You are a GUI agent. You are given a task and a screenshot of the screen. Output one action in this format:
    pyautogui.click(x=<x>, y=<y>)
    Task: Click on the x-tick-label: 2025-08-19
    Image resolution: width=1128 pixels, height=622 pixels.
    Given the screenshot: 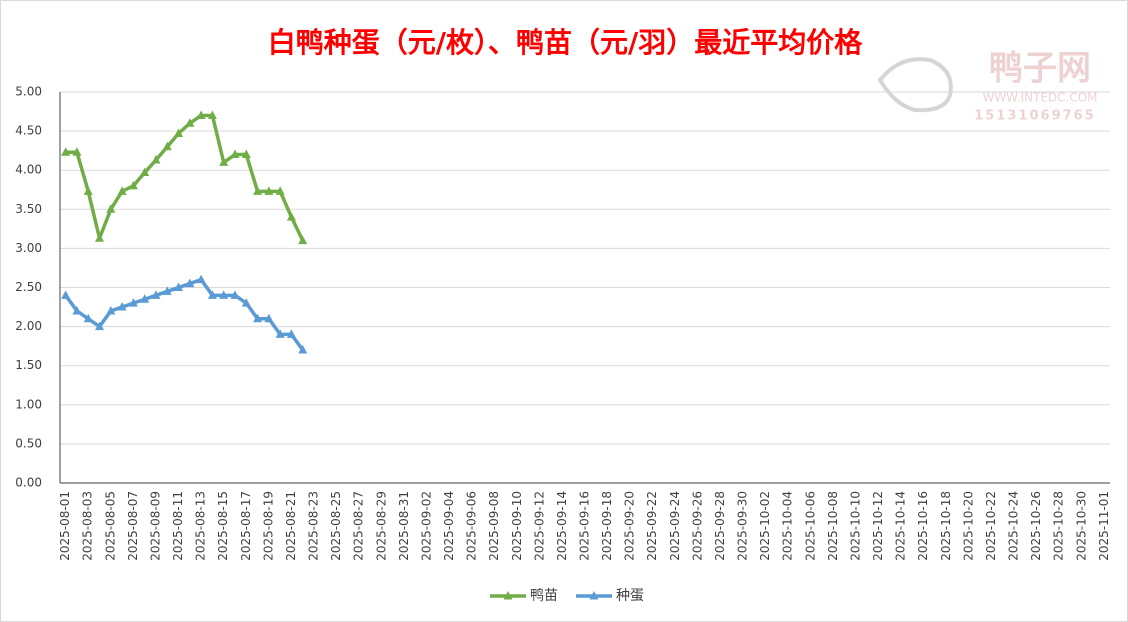 What is the action you would take?
    pyautogui.click(x=268, y=526)
    